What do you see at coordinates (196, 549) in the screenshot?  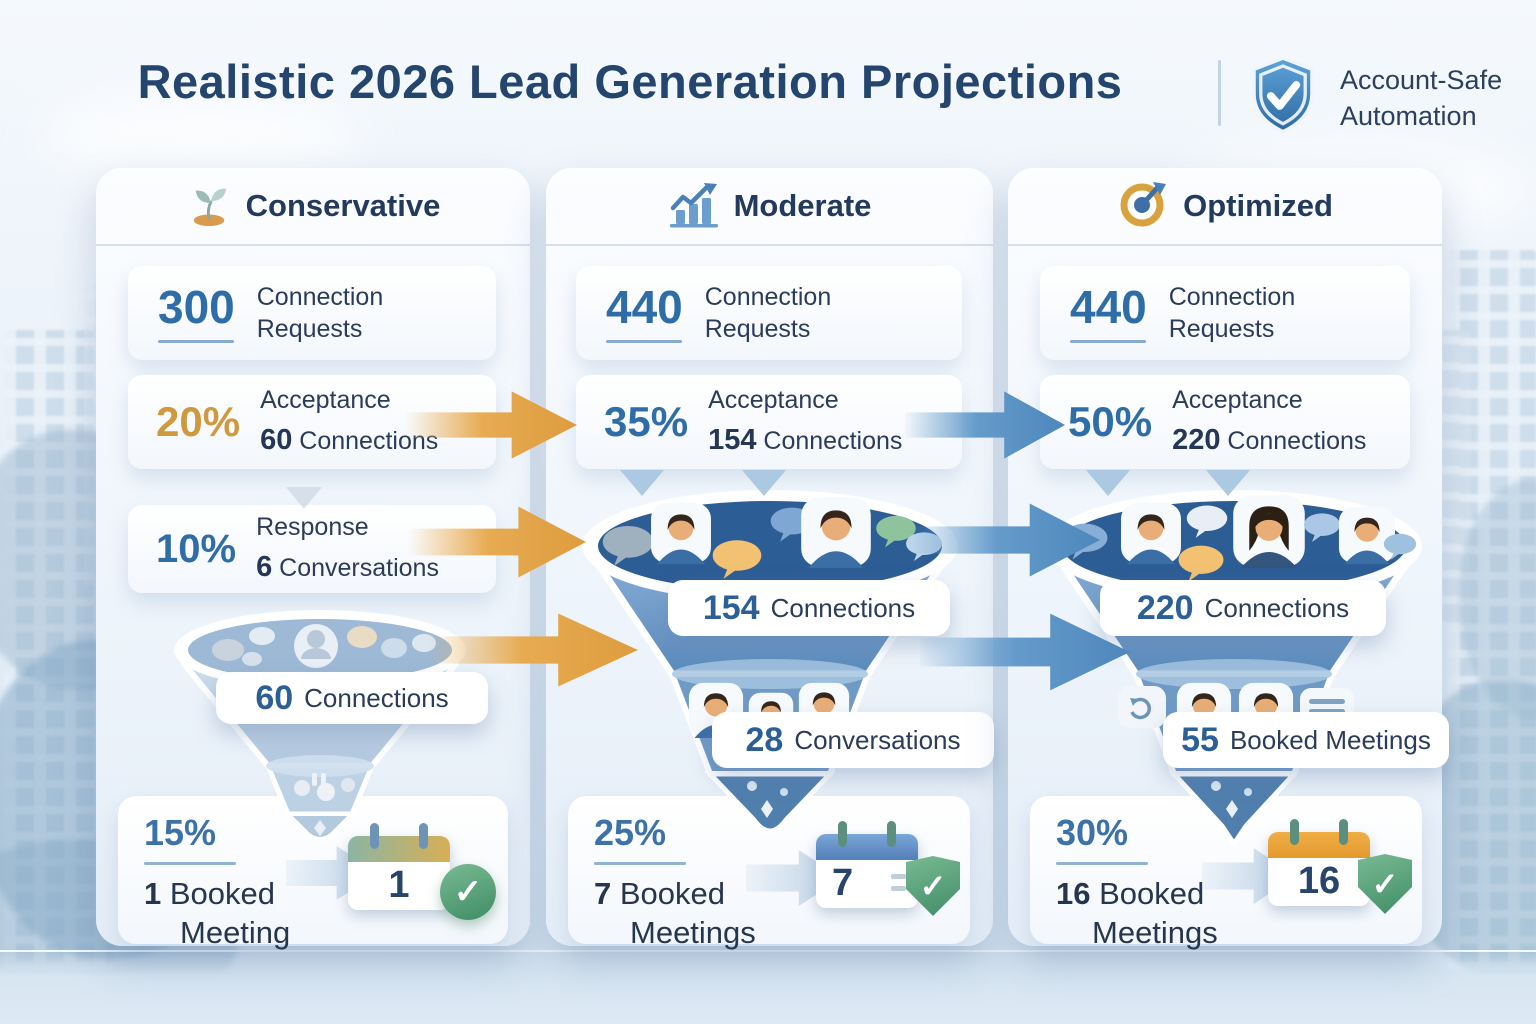 I see `response-percent: 10%` at bounding box center [196, 549].